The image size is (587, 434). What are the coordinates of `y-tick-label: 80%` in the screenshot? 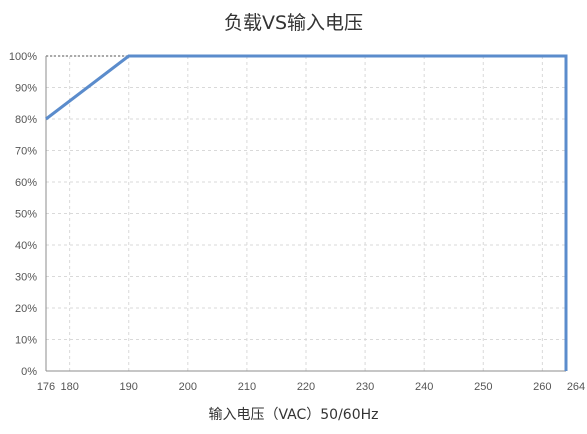 It's located at (26, 120).